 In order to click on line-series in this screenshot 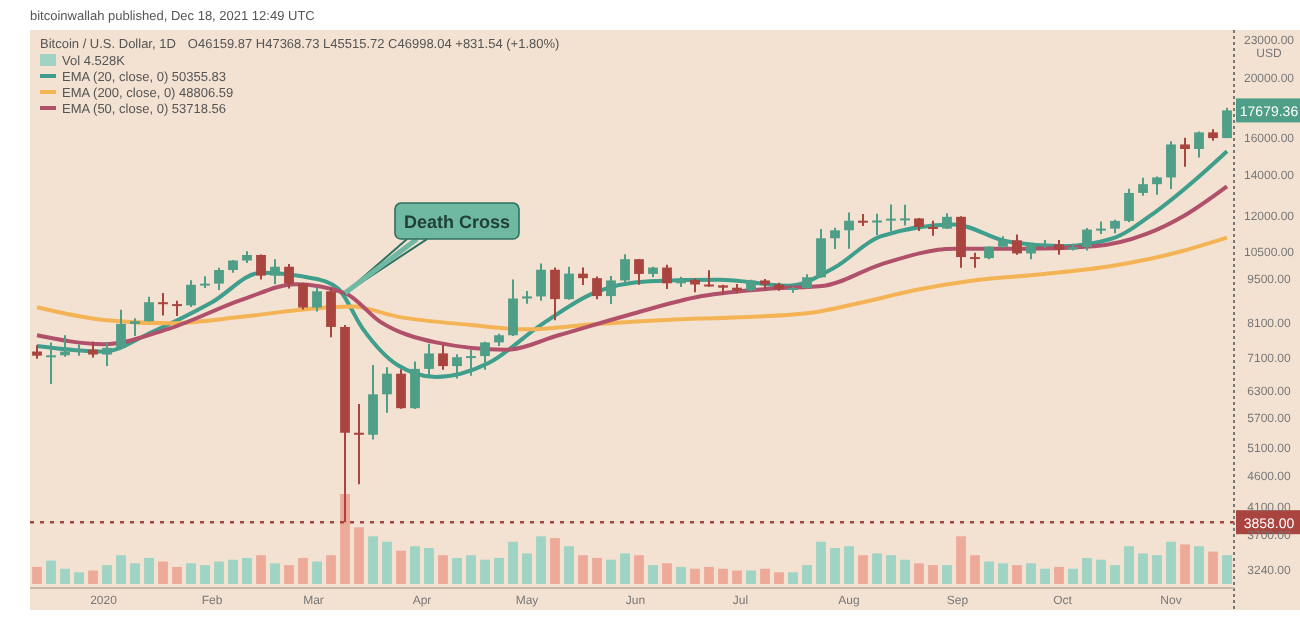, I will do `click(632, 283)`.